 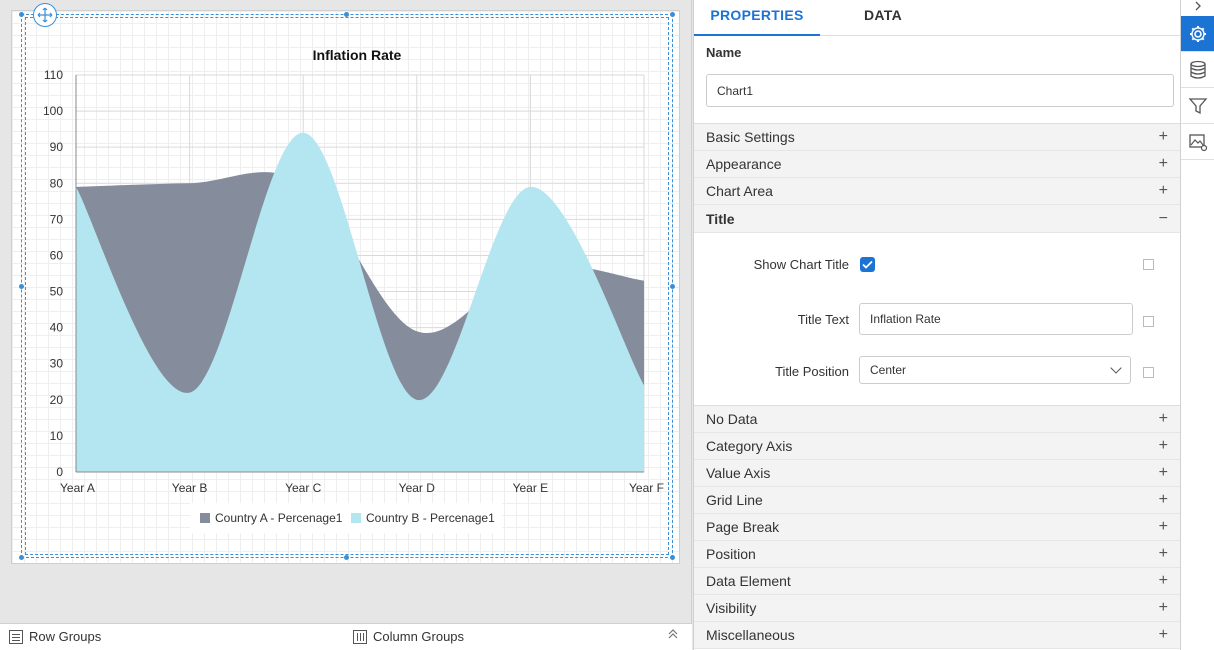 I want to click on row-groups-button: Row Groups, so click(x=55, y=636).